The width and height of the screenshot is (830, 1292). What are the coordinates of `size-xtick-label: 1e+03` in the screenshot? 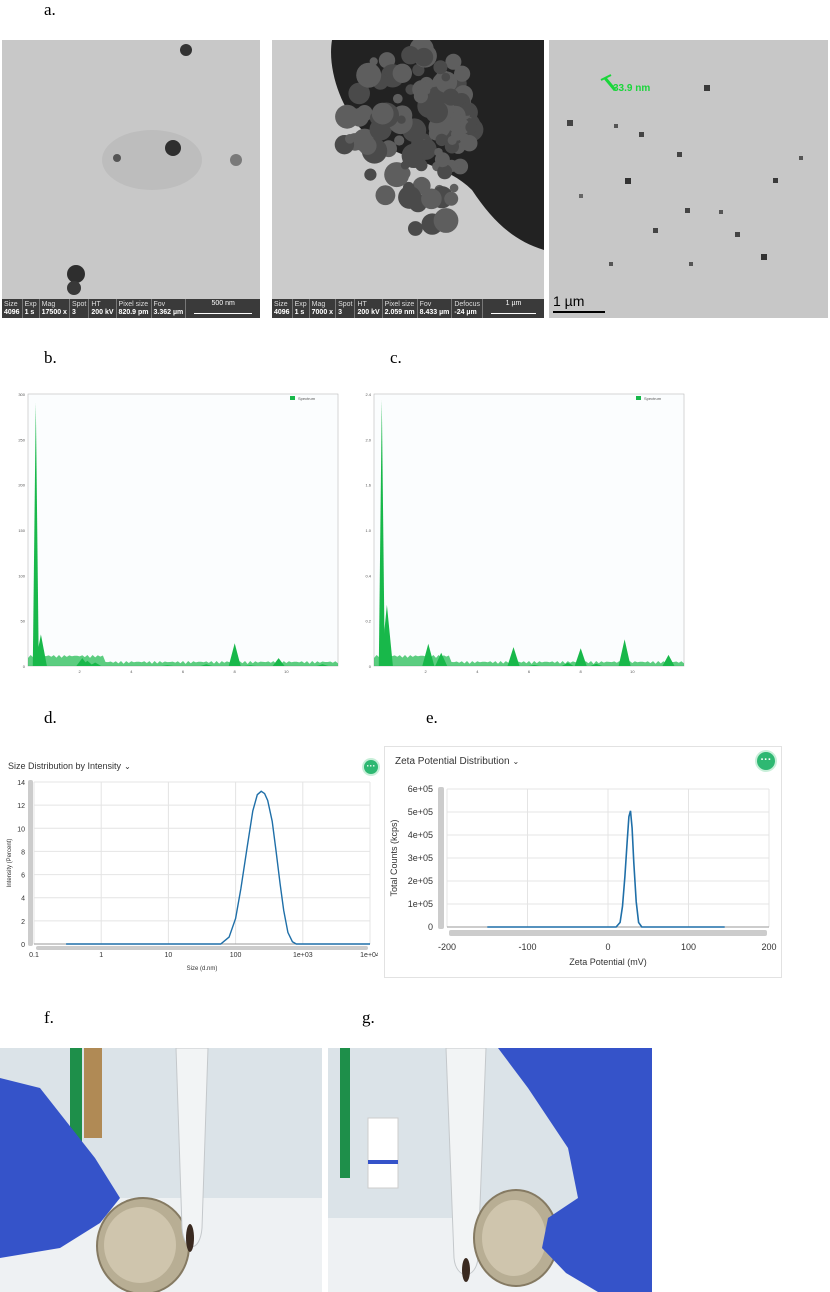 It's located at (303, 955).